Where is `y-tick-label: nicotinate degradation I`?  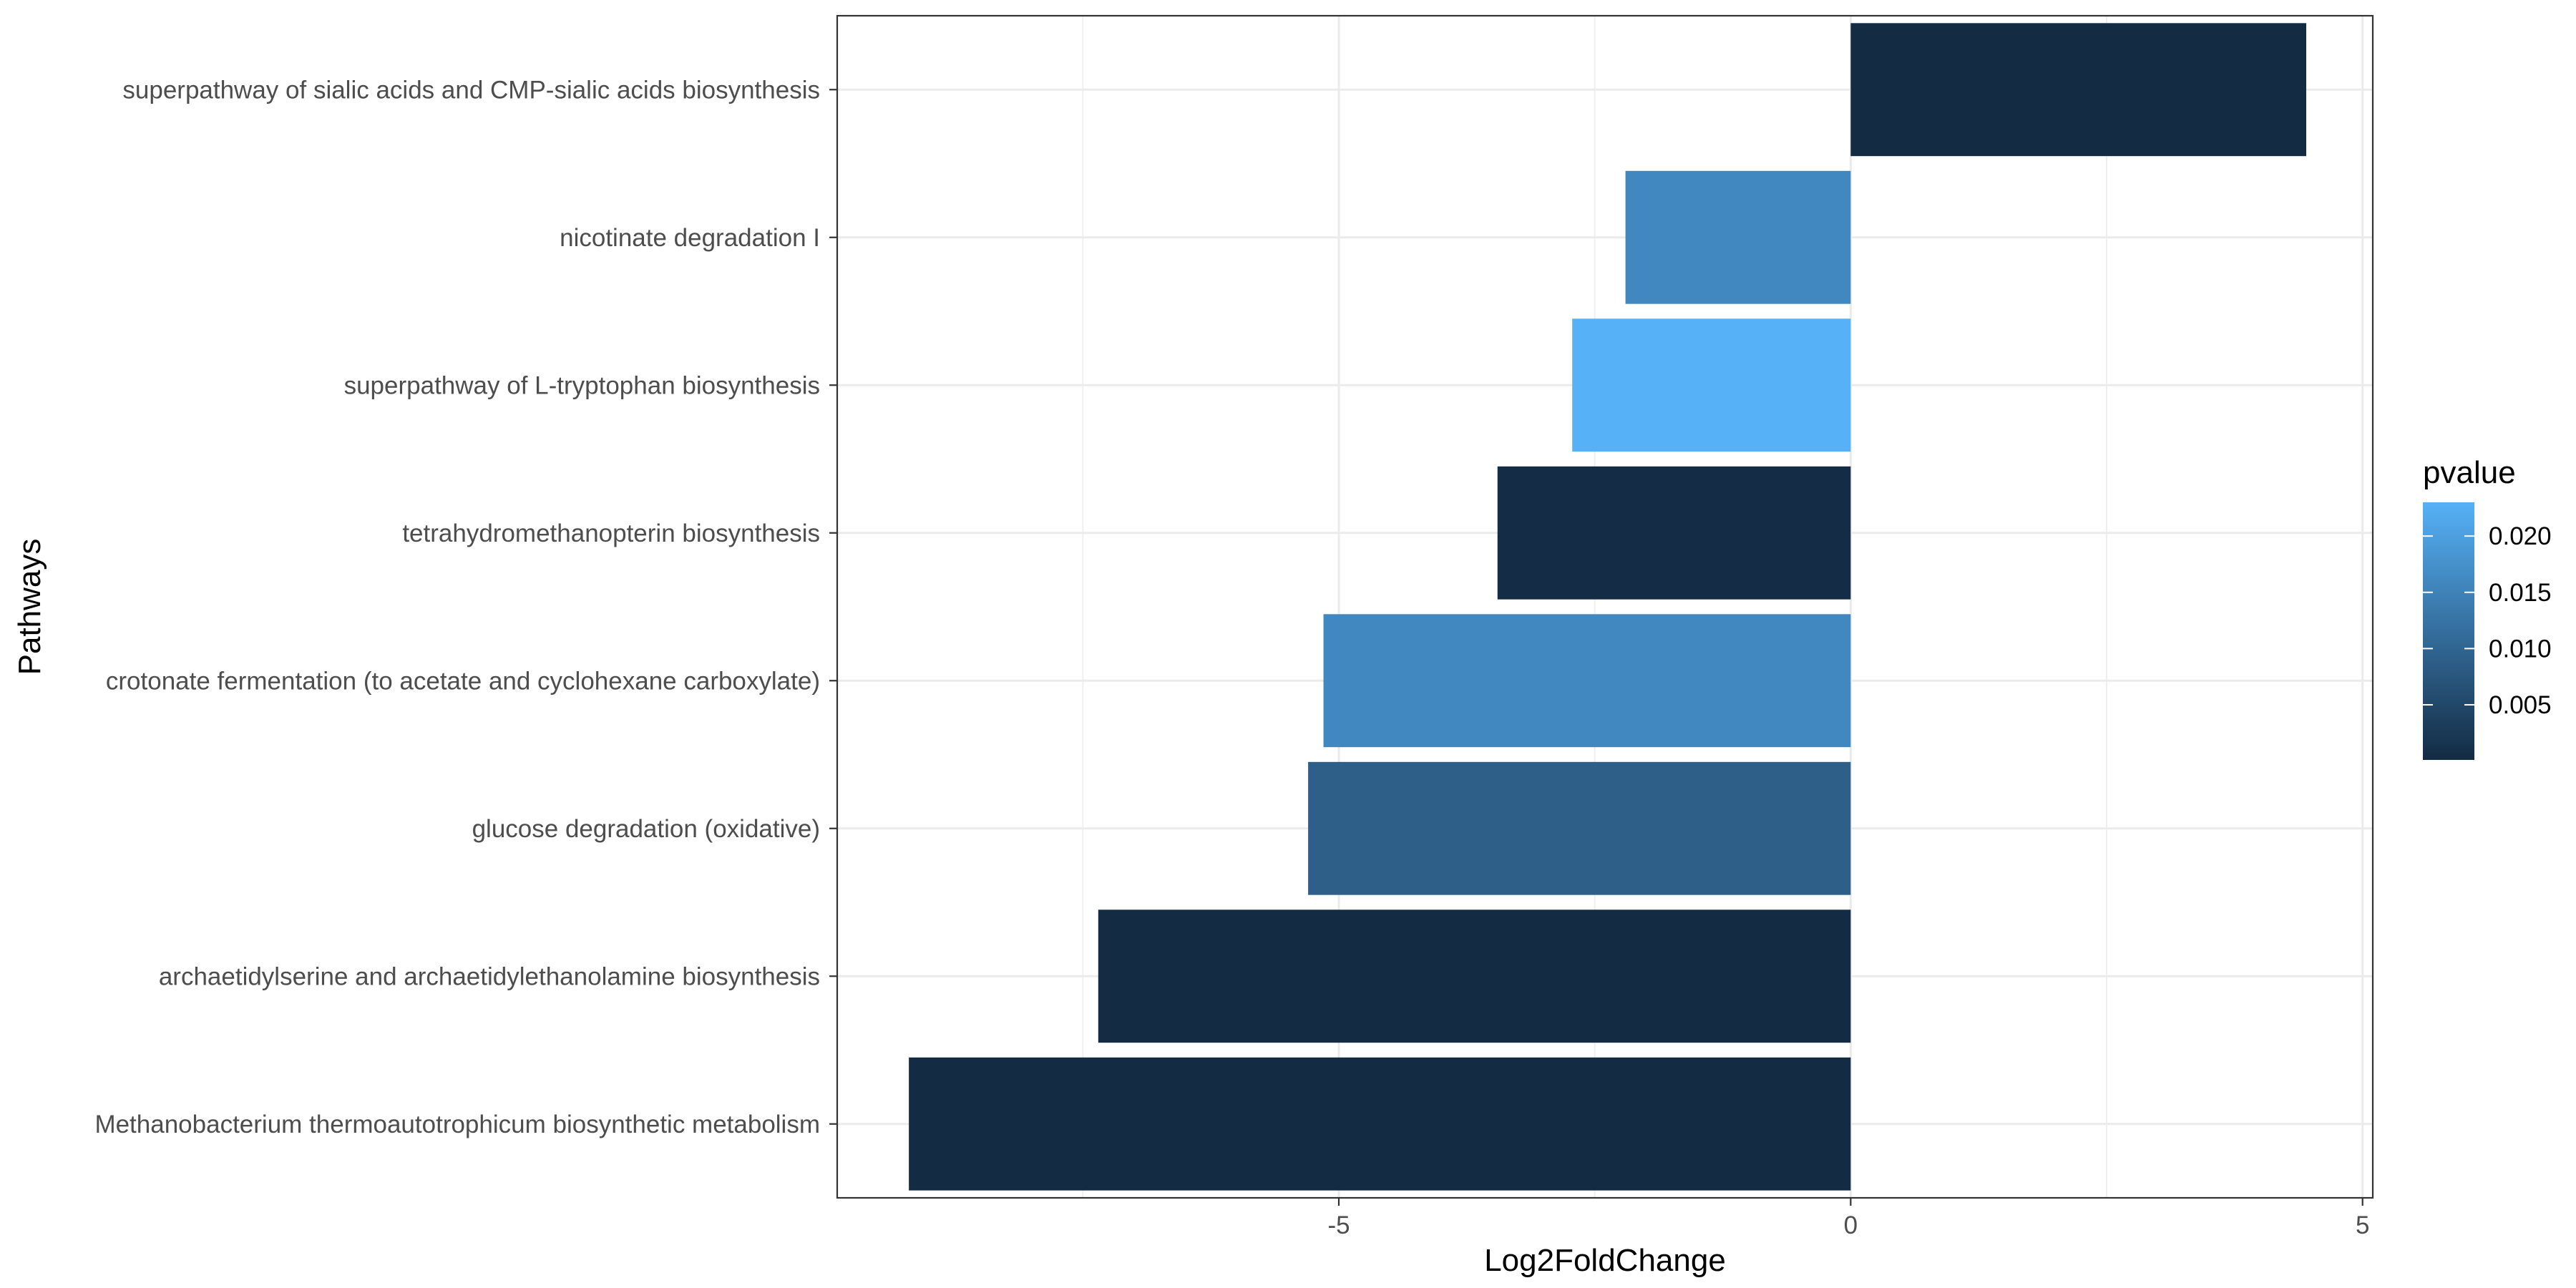
y-tick-label: nicotinate degradation I is located at coordinates (690, 238).